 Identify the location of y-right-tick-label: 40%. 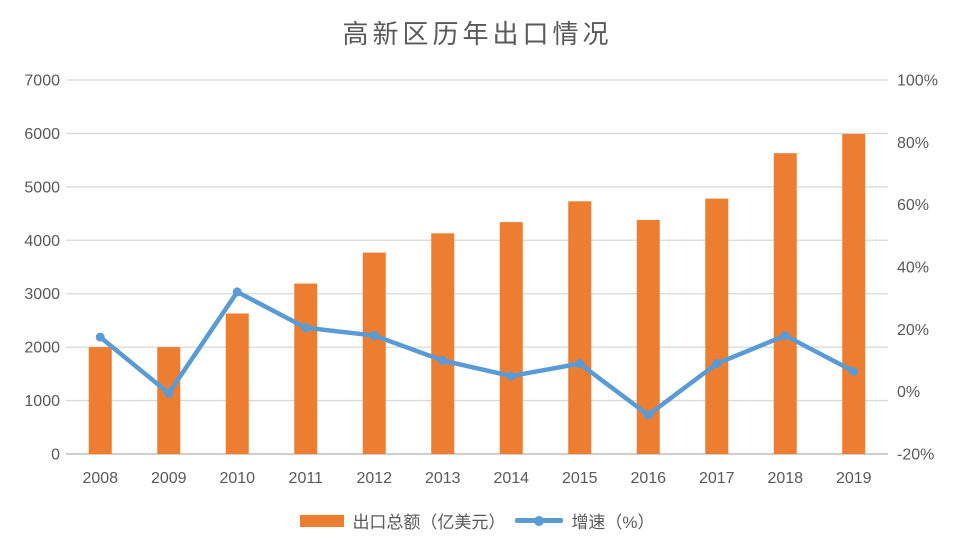
(913, 268).